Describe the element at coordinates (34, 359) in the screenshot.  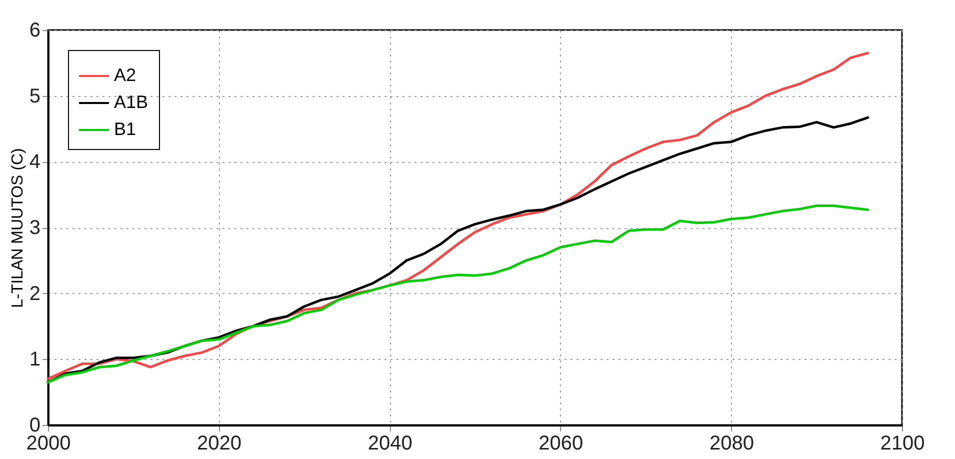
I see `y-tick-label: 1` at that location.